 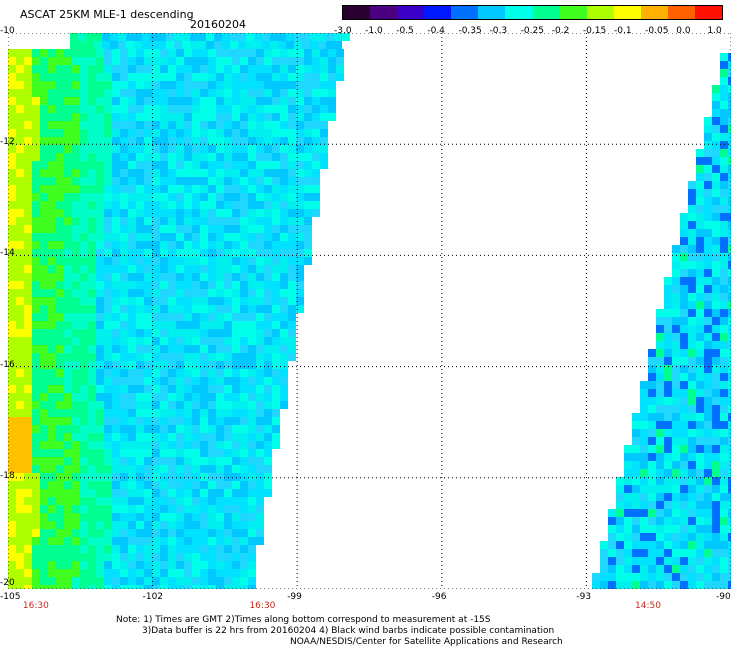 I want to click on color-scale-bar, so click(x=532, y=12).